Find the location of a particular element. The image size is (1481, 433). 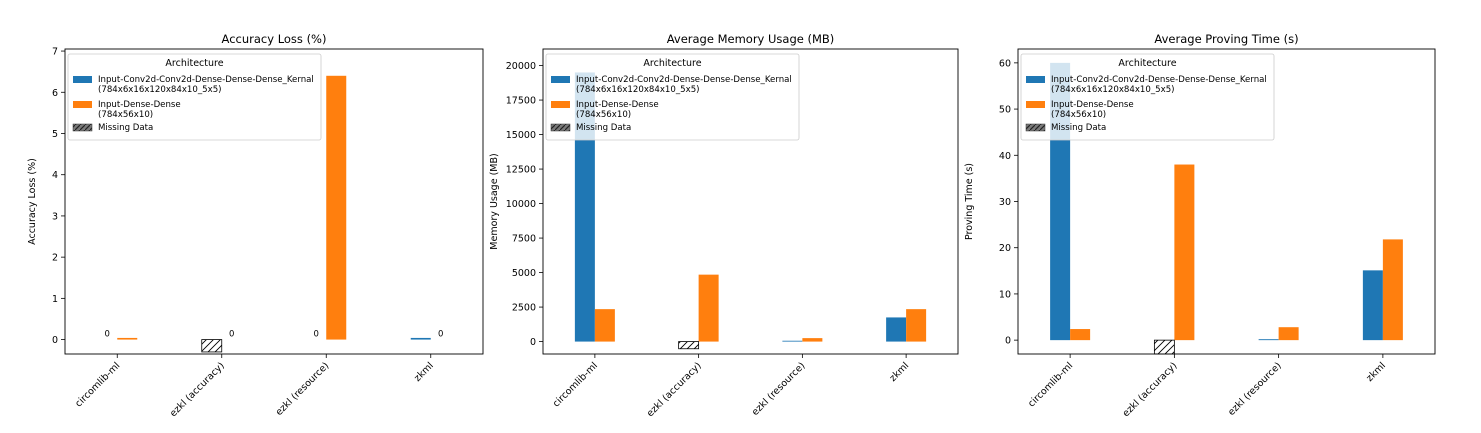

chart-title: Accuracy Loss (%) is located at coordinates (274, 39).